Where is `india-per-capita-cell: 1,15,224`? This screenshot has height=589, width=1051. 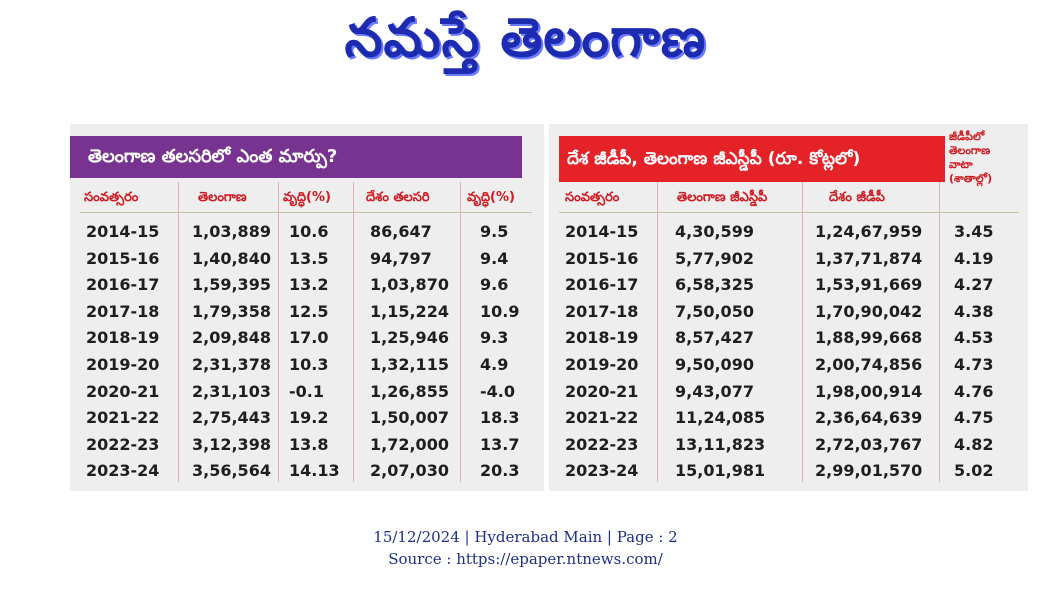 india-per-capita-cell: 1,15,224 is located at coordinates (409, 311).